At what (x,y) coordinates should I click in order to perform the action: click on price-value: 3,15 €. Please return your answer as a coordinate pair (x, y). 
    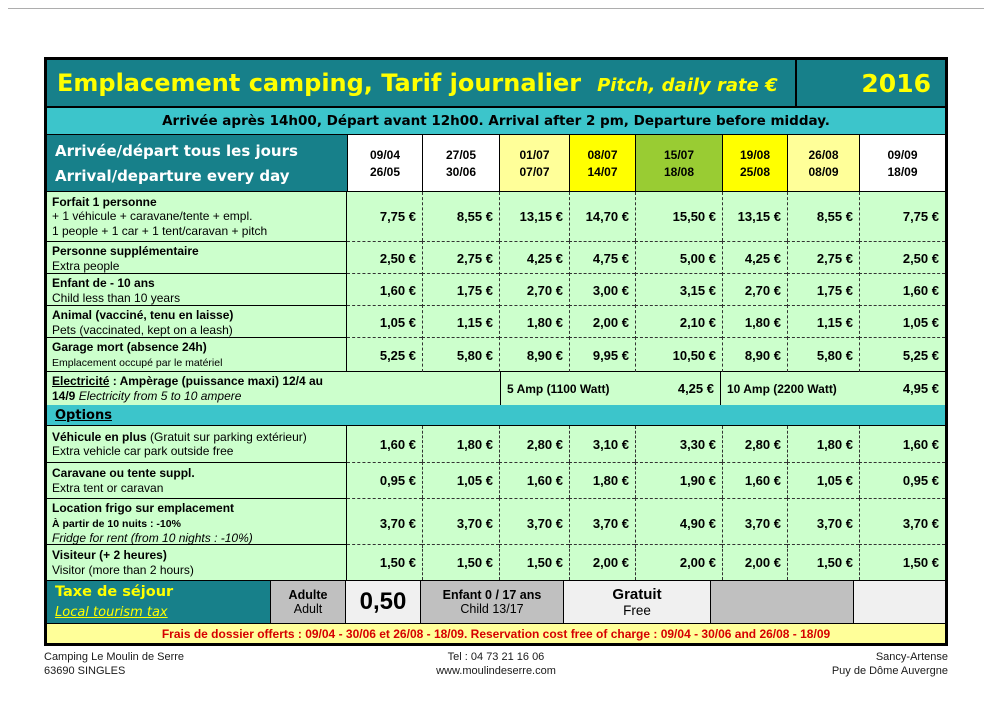
    Looking at the image, I should click on (697, 290).